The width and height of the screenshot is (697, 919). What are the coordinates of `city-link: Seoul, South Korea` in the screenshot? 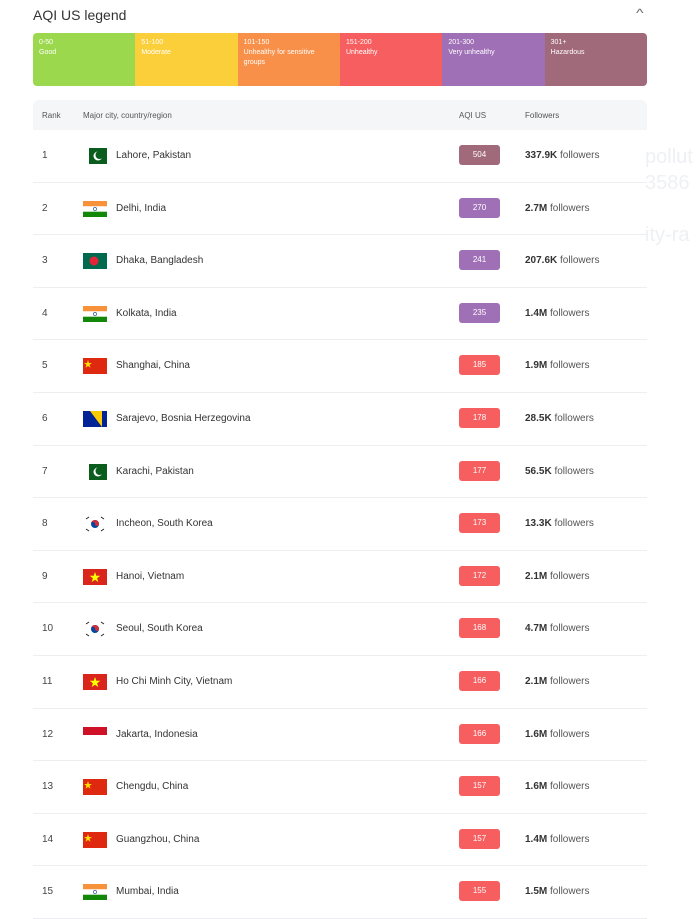 It's located at (159, 629).